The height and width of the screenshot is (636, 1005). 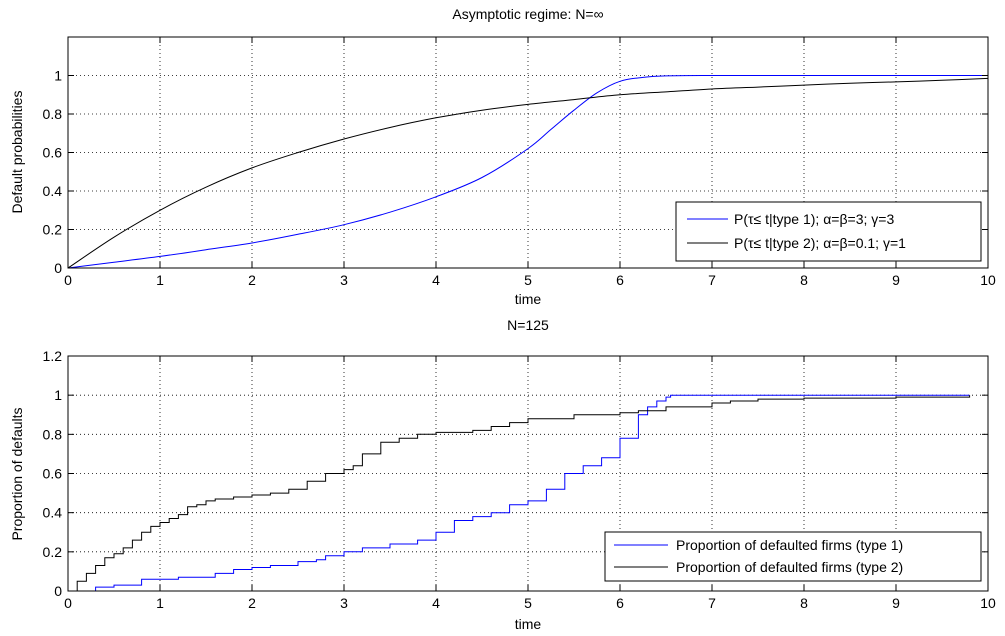 What do you see at coordinates (68, 280) in the screenshot?
I see `top-chart-xtick-label: 0` at bounding box center [68, 280].